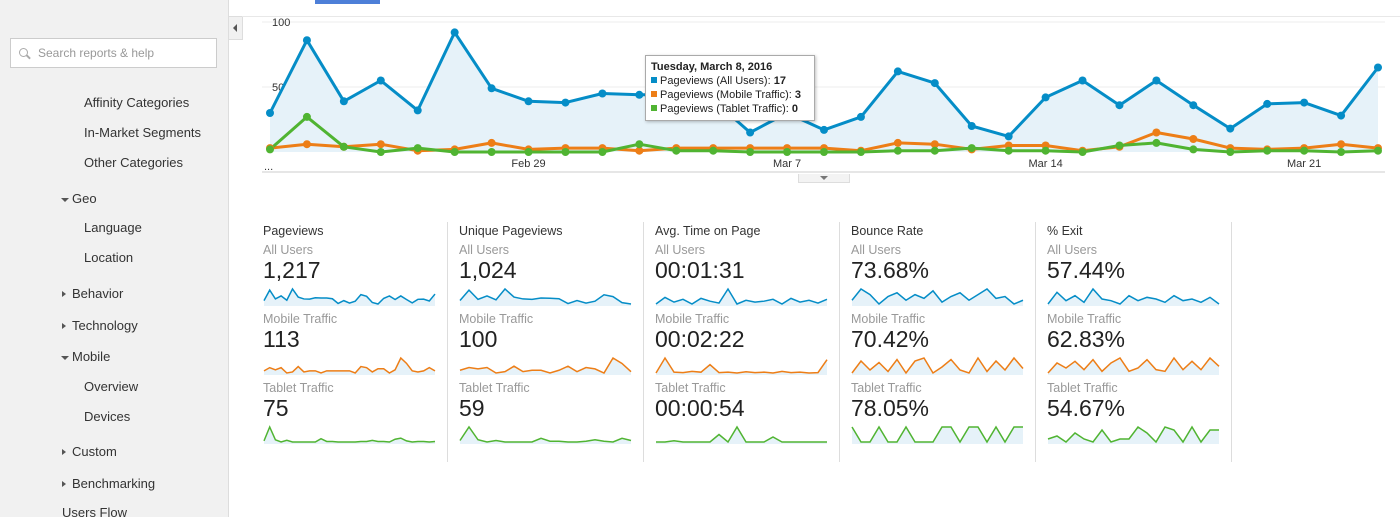 Image resolution: width=1400 pixels, height=520 pixels. What do you see at coordinates (111, 386) in the screenshot?
I see `nav-item: Overview` at bounding box center [111, 386].